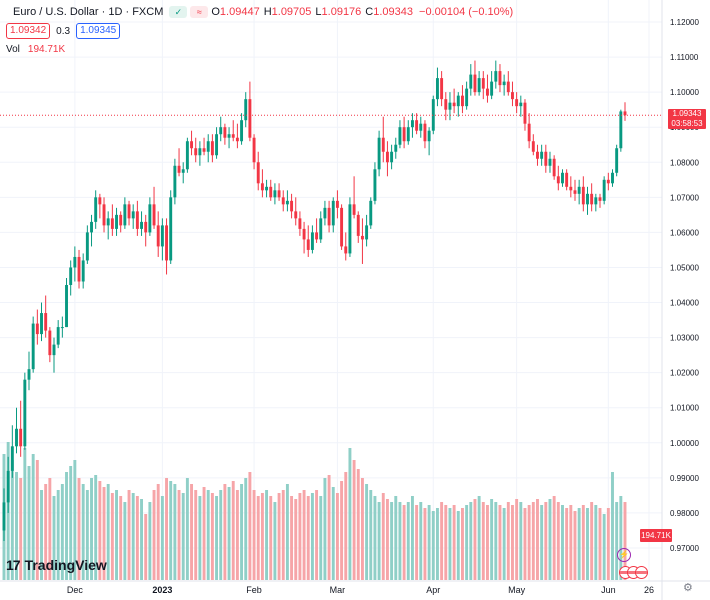 The image size is (710, 600). Describe the element at coordinates (684, 303) in the screenshot. I see `price-tick-label: 1.04000` at that location.